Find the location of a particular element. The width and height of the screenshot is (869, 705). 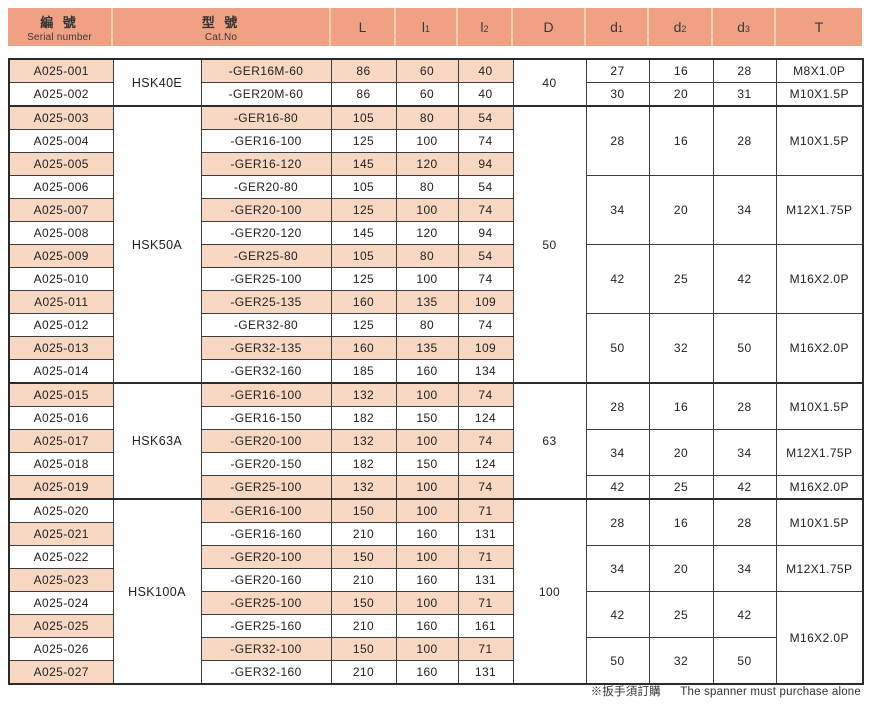

diameter-d1-cell: 28 is located at coordinates (617, 140).